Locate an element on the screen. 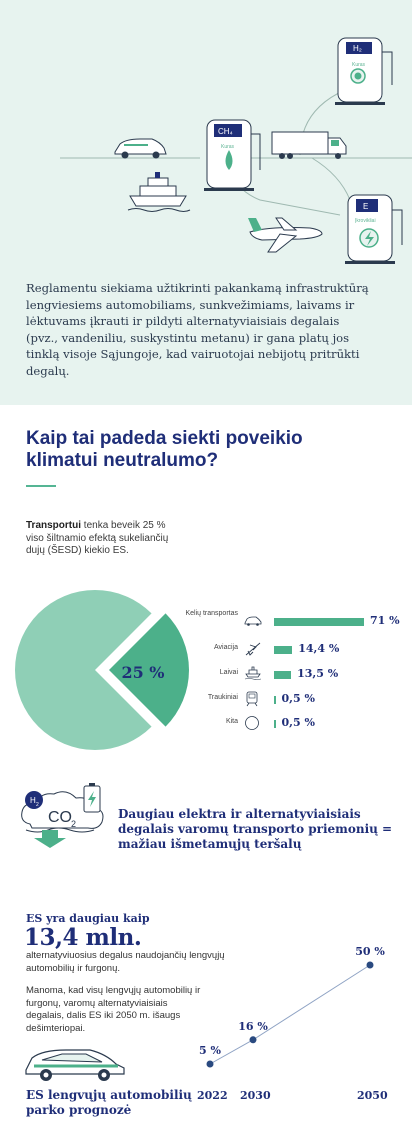 This screenshot has height=1126, width=412. h2-label: H is located at coordinates (33, 800).